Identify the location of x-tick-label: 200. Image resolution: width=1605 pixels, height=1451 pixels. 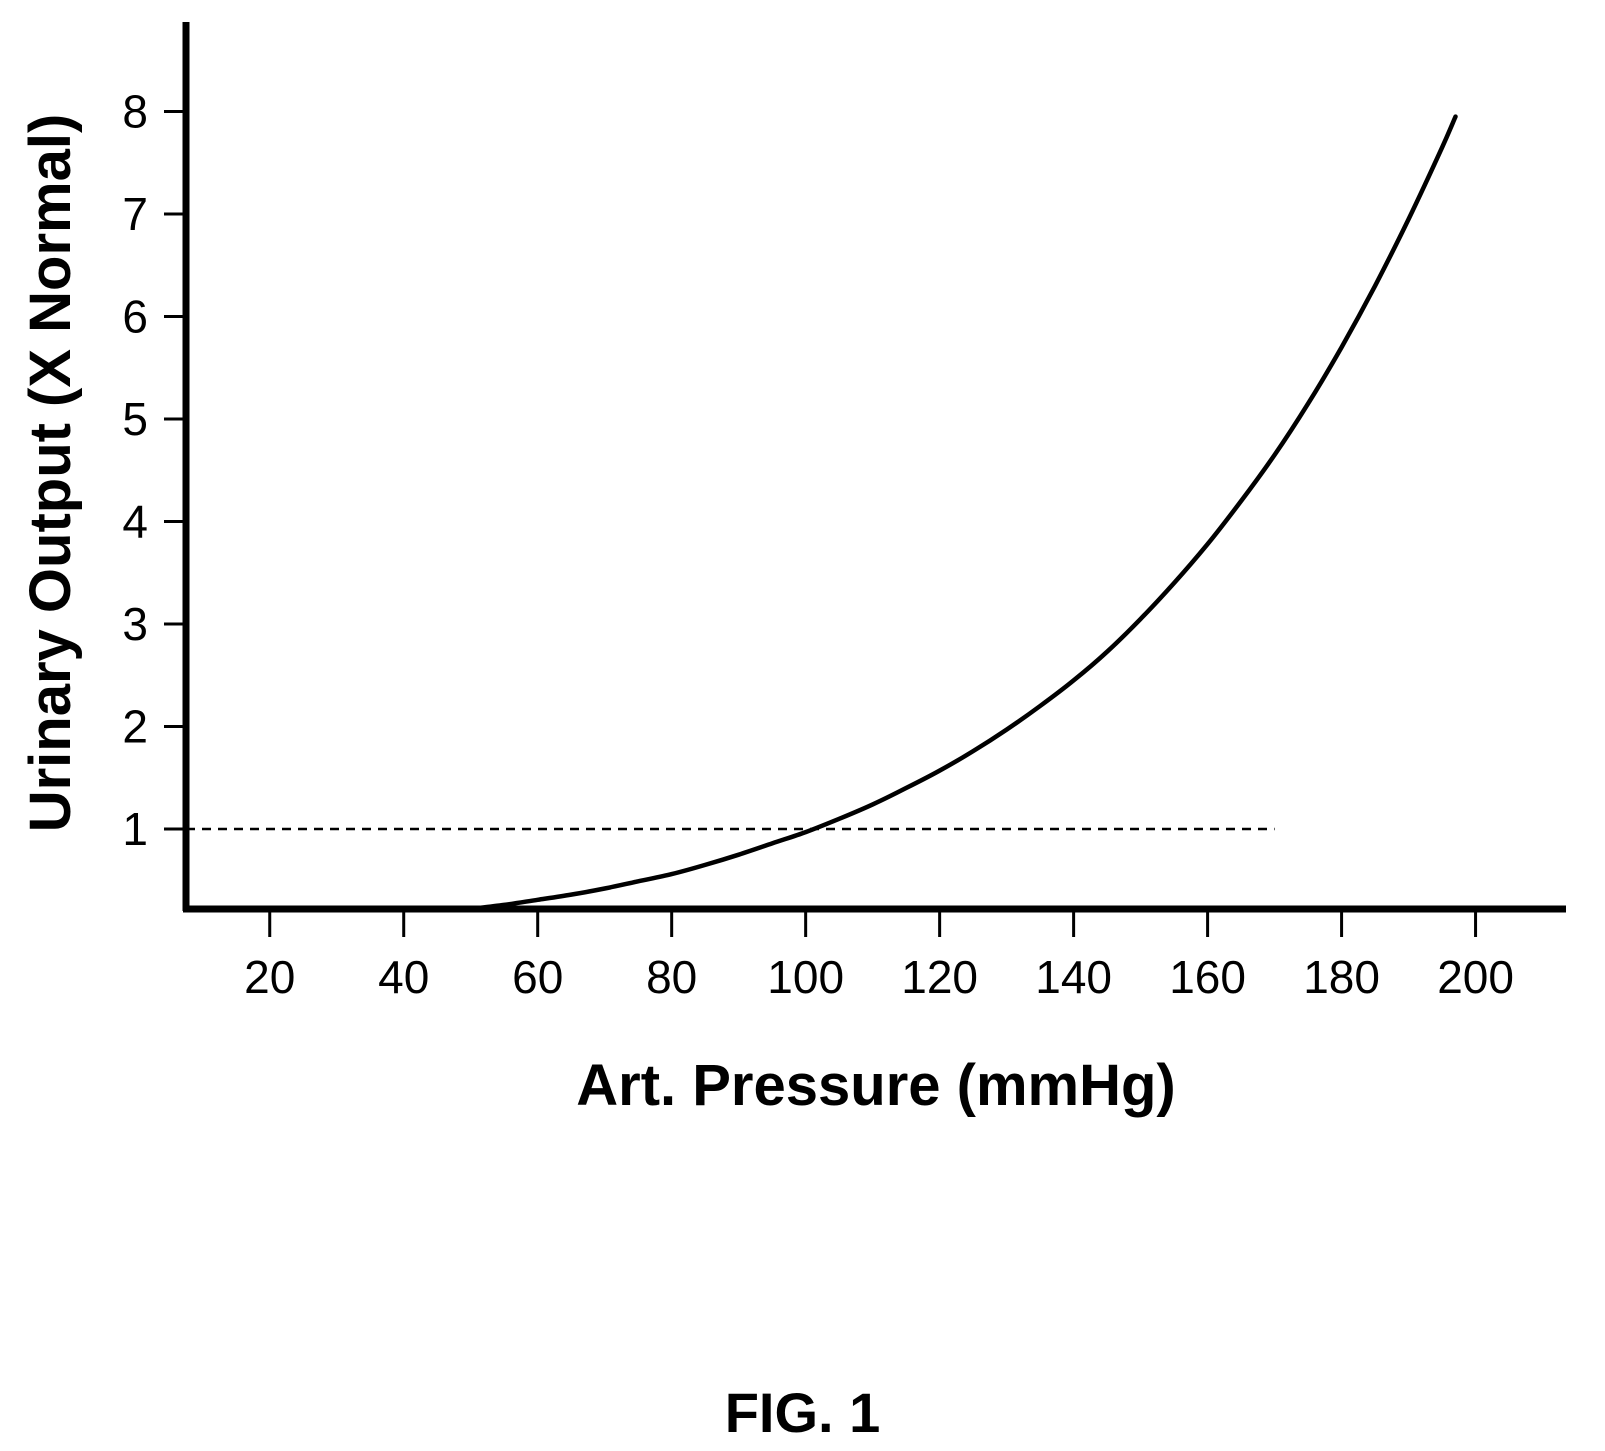
(1475, 977).